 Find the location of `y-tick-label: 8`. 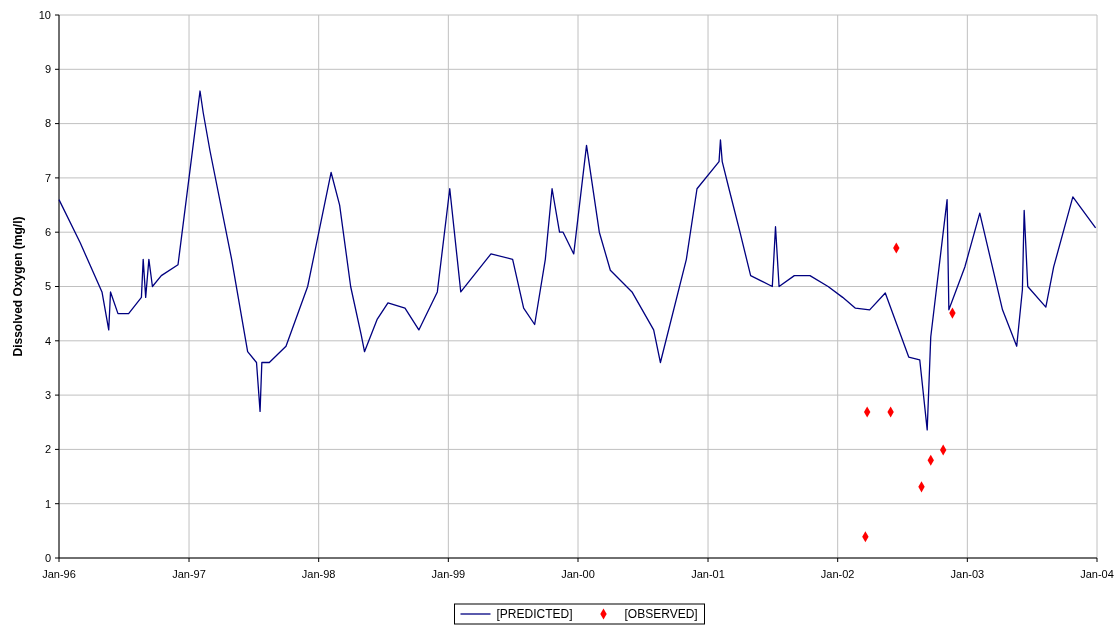

y-tick-label: 8 is located at coordinates (47, 123).